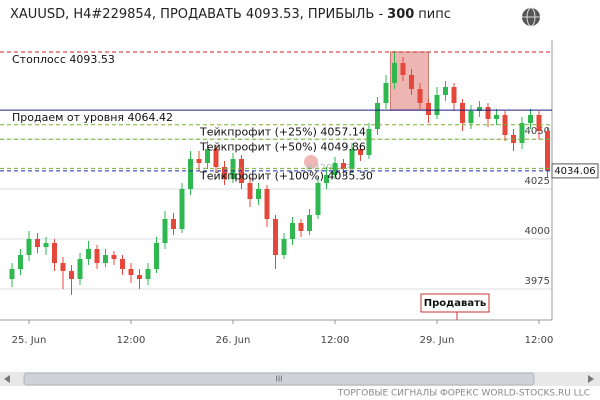 The height and width of the screenshot is (400, 600). Describe the element at coordinates (537, 181) in the screenshot. I see `y-tick-label: 4025` at that location.